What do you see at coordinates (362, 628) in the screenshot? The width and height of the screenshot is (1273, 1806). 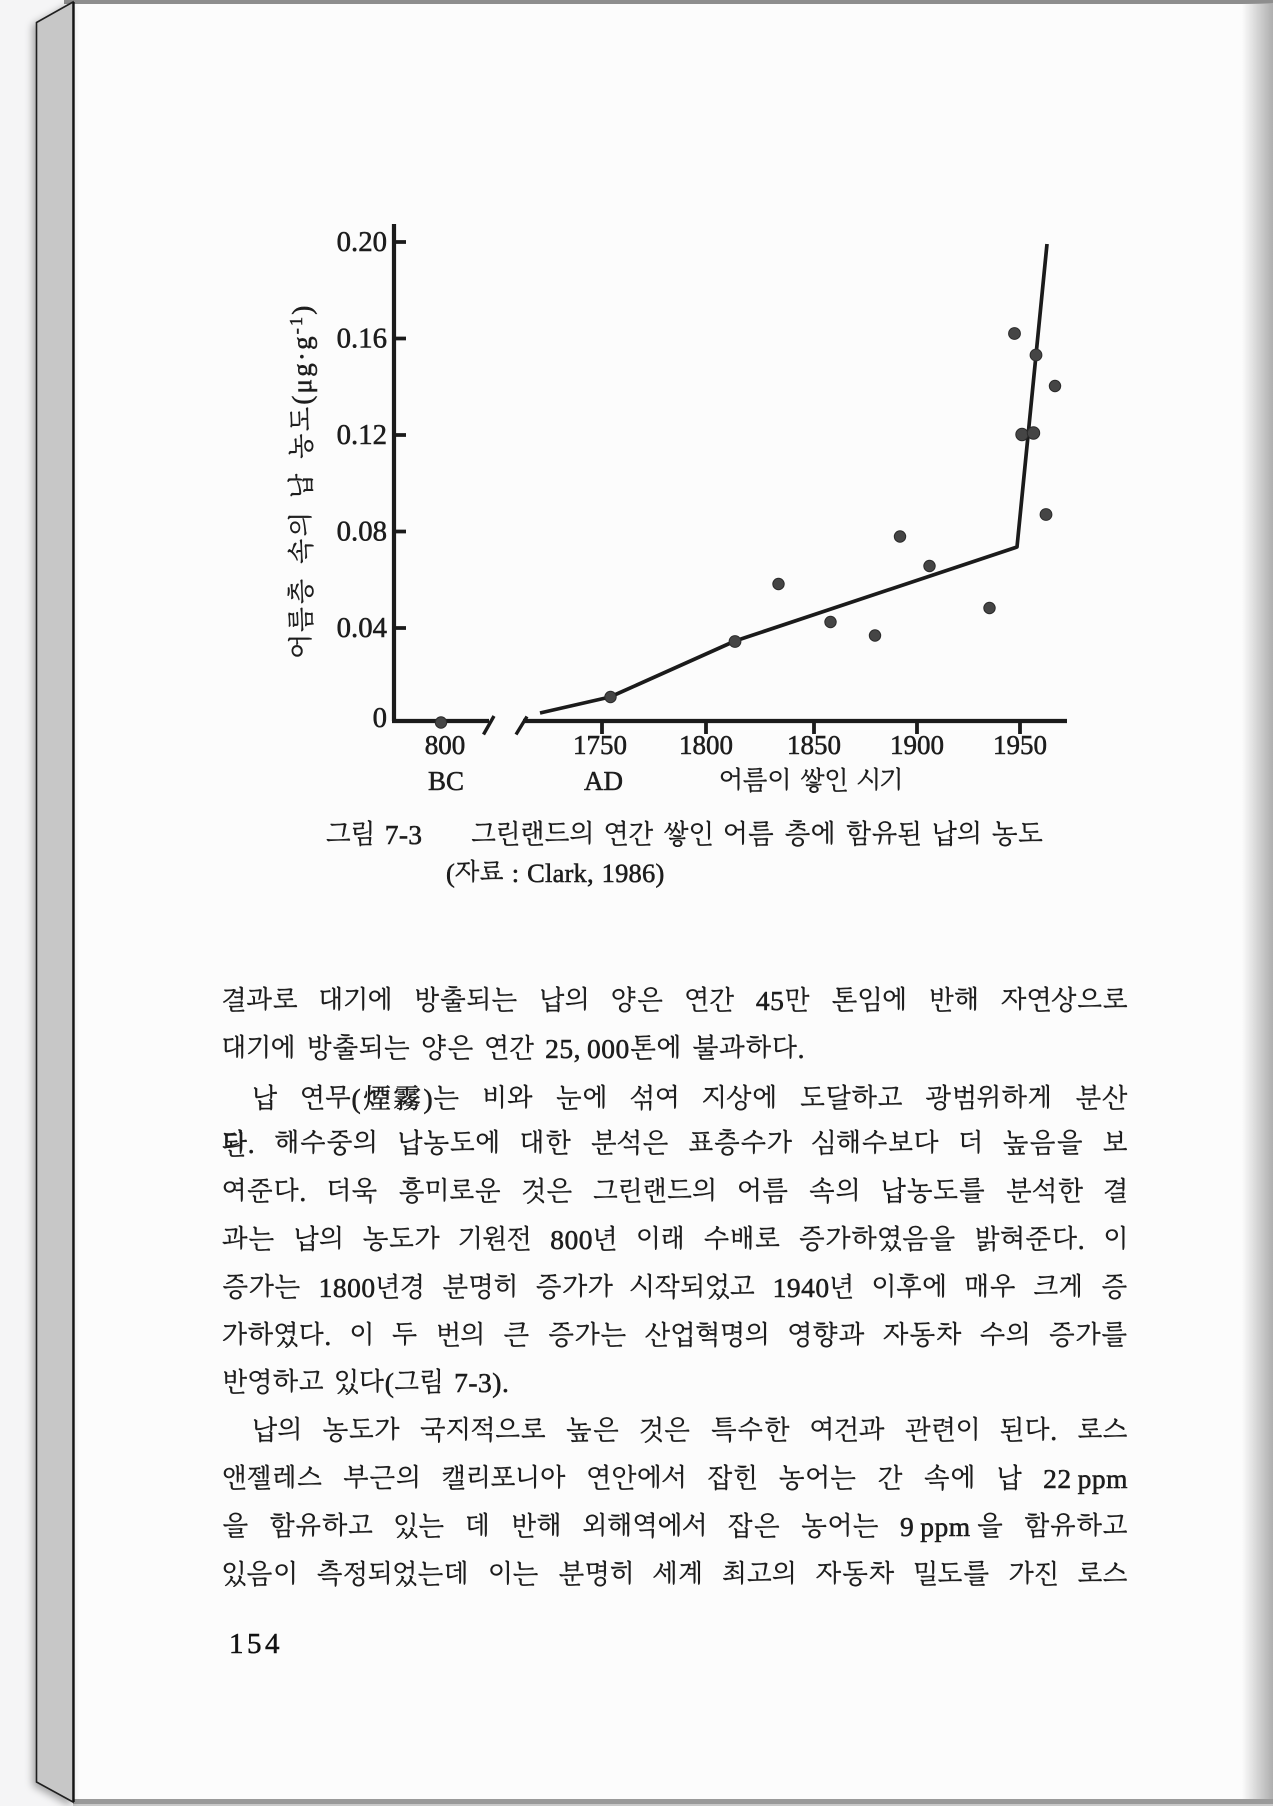 I see `svg-text: 0.04` at bounding box center [362, 628].